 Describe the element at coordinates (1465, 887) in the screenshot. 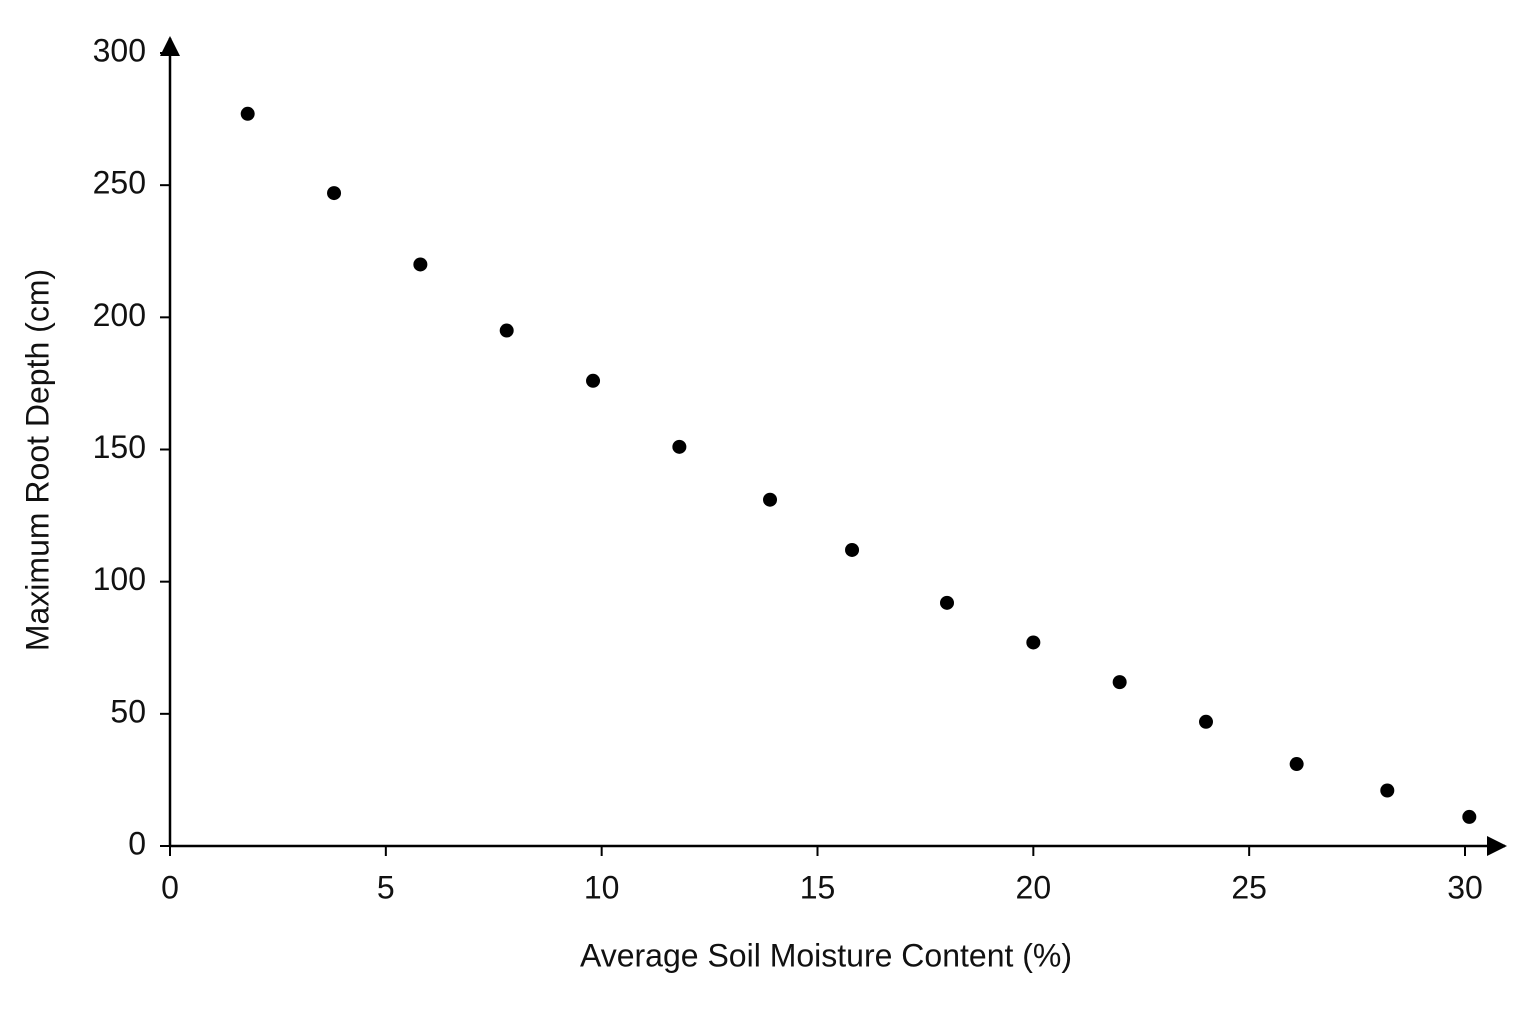

I see `x-tick-label: 30` at that location.